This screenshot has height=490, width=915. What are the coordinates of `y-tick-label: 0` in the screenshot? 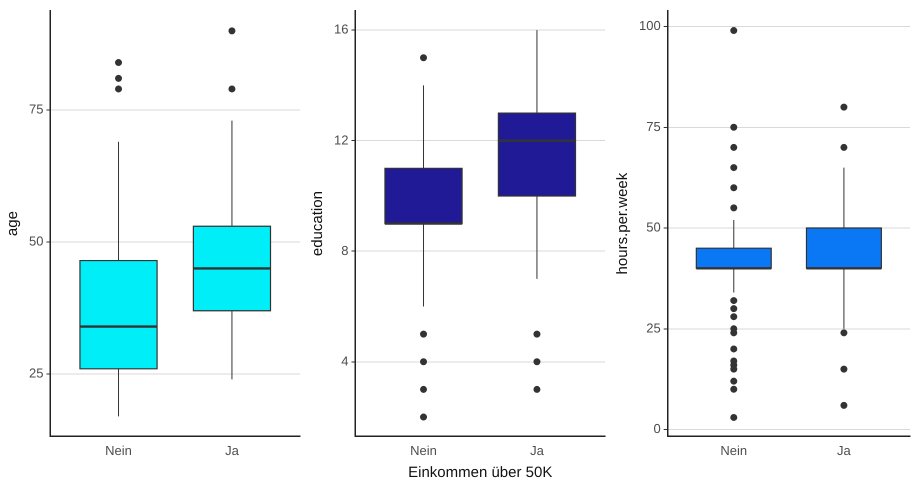 It's located at (657, 428).